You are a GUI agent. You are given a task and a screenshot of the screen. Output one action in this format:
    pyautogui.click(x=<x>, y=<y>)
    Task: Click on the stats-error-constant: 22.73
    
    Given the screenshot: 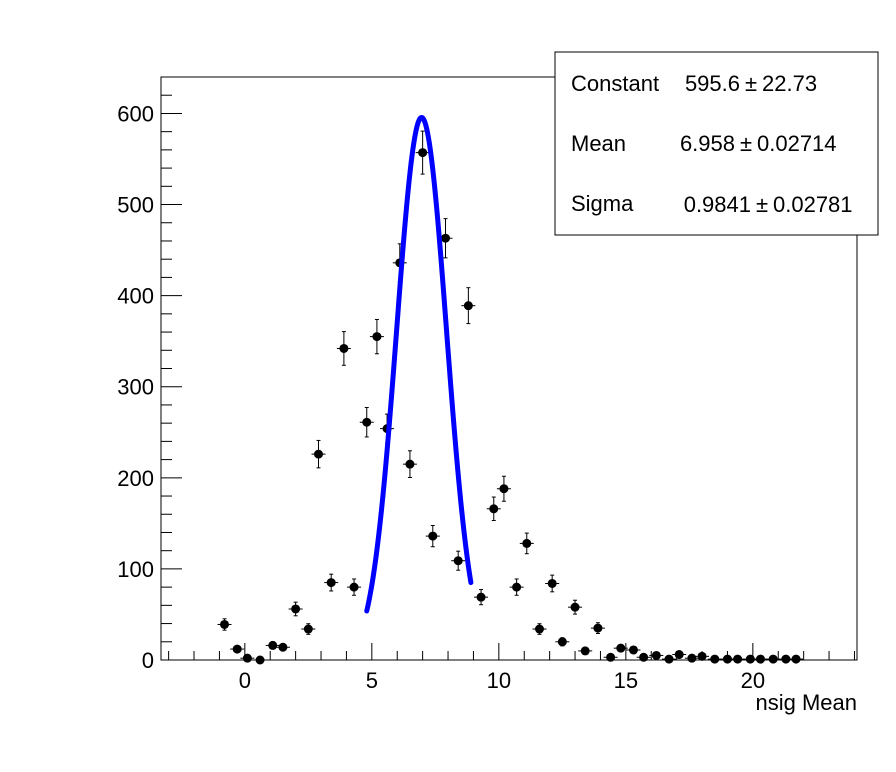 What is the action you would take?
    pyautogui.click(x=789, y=83)
    